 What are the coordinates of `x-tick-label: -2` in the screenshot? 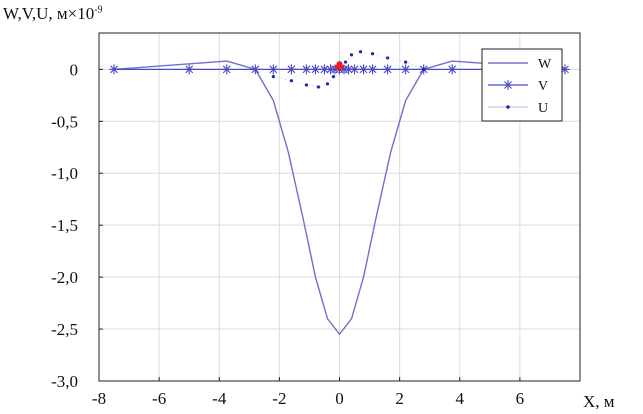 It's located at (279, 398).